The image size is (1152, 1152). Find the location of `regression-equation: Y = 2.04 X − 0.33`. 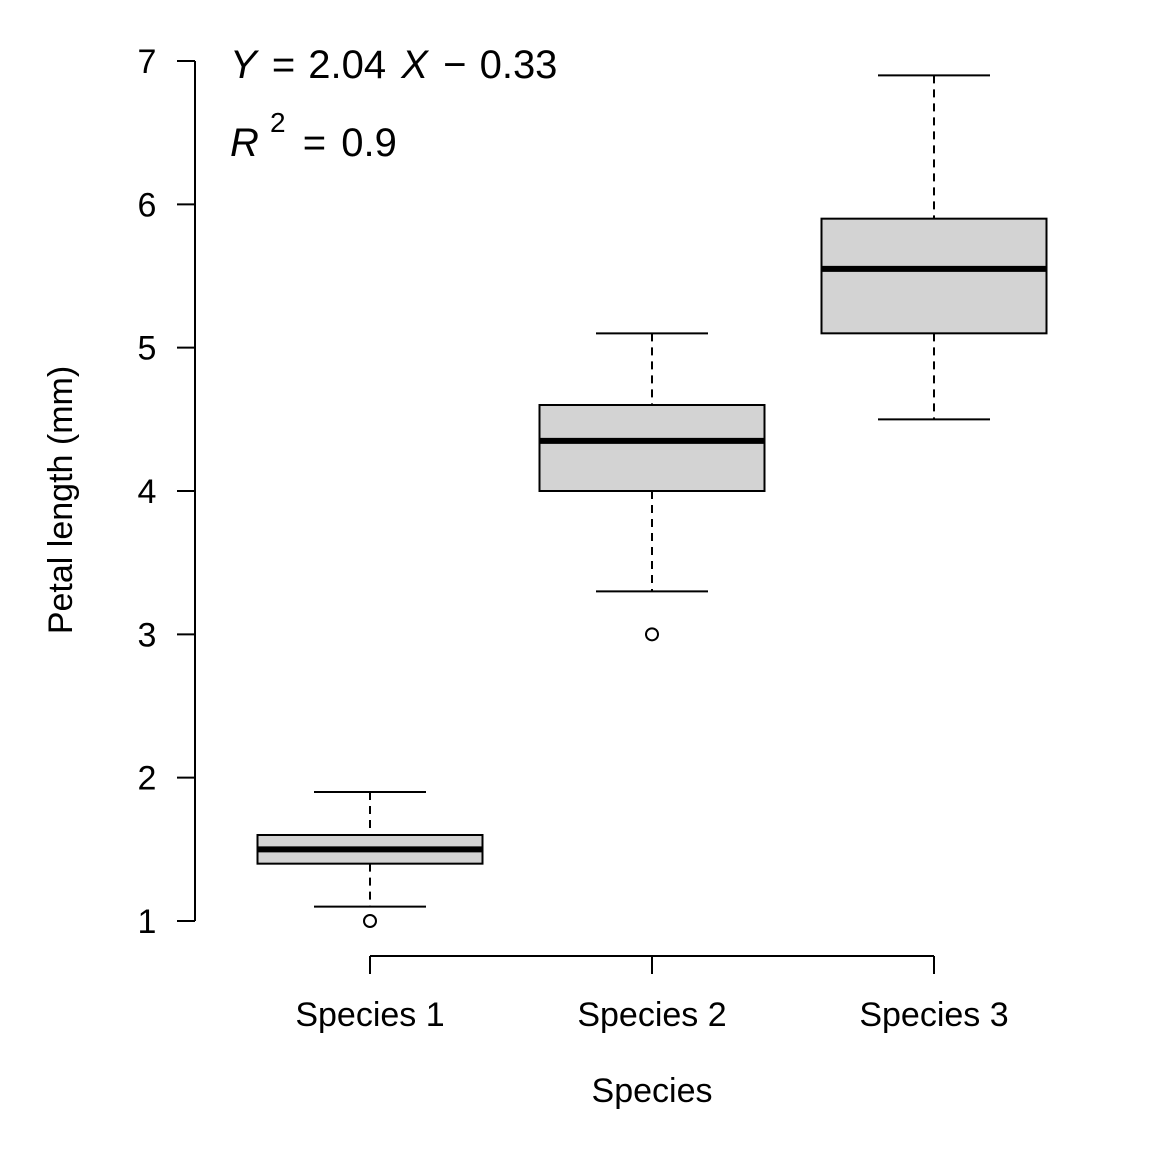

regression-equation: Y = 2.04 X − 0.33 is located at coordinates (393, 65).